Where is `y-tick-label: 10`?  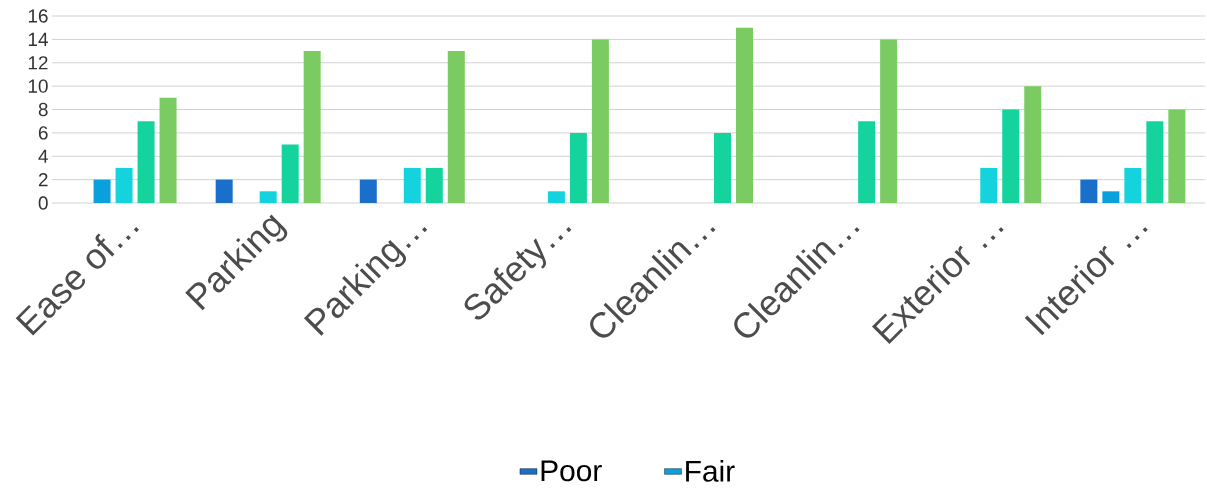
y-tick-label: 10 is located at coordinates (38, 86).